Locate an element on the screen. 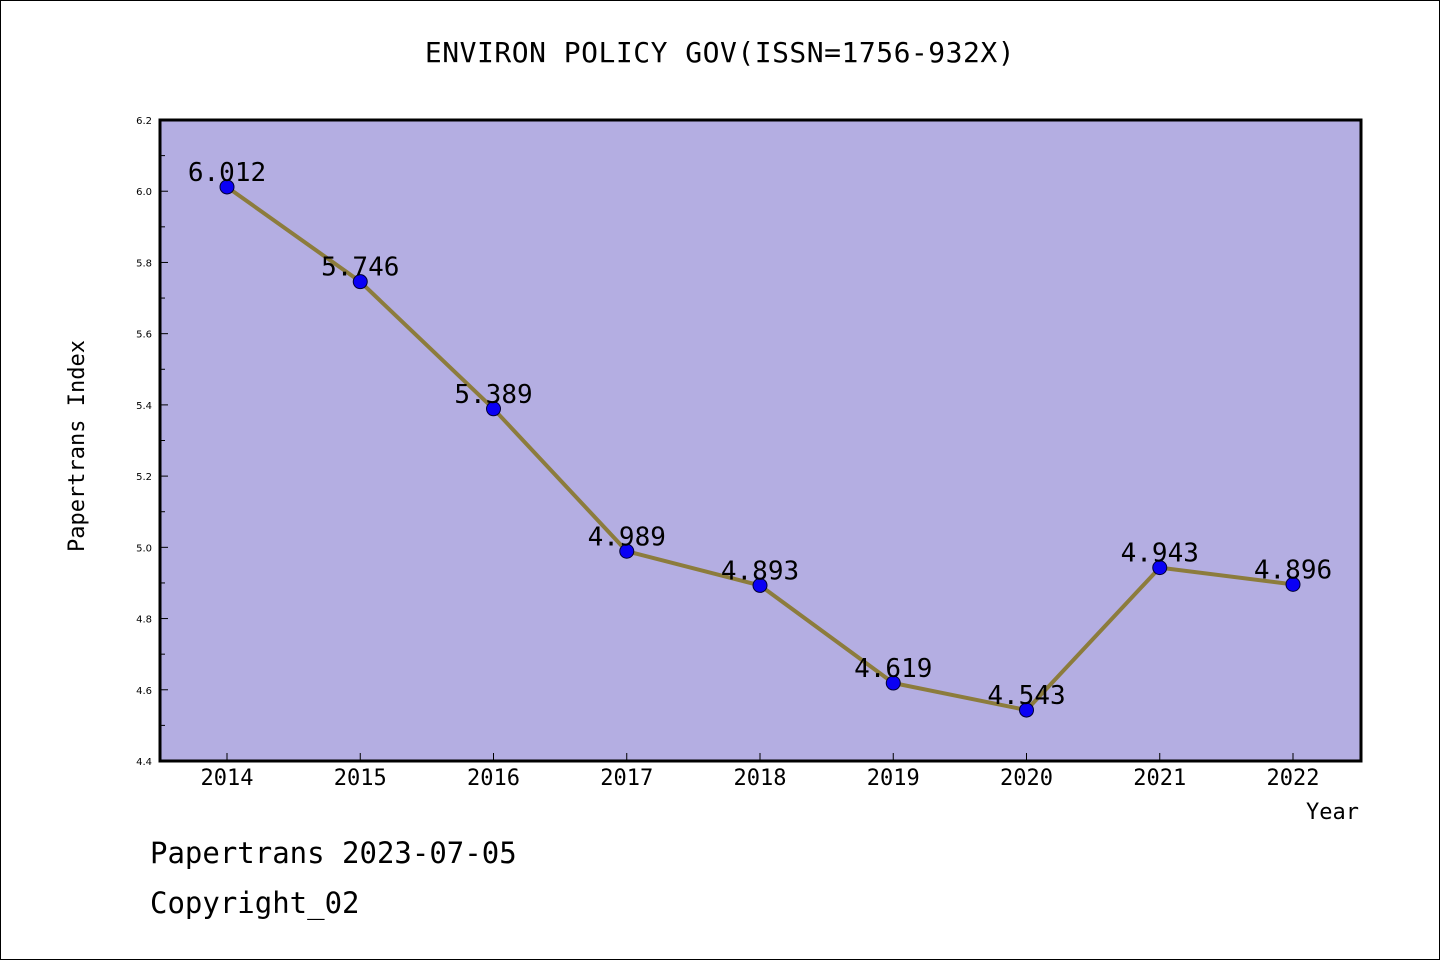 Image resolution: width=1440 pixels, height=960 pixels. x-tick-label: 2022 is located at coordinates (1293, 778).